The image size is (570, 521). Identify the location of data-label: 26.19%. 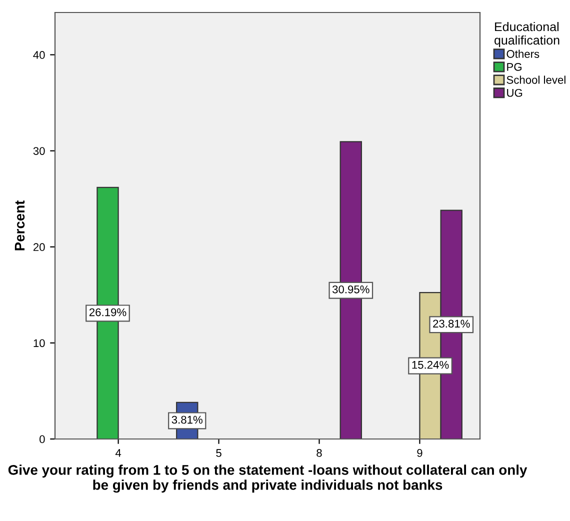
(107, 312).